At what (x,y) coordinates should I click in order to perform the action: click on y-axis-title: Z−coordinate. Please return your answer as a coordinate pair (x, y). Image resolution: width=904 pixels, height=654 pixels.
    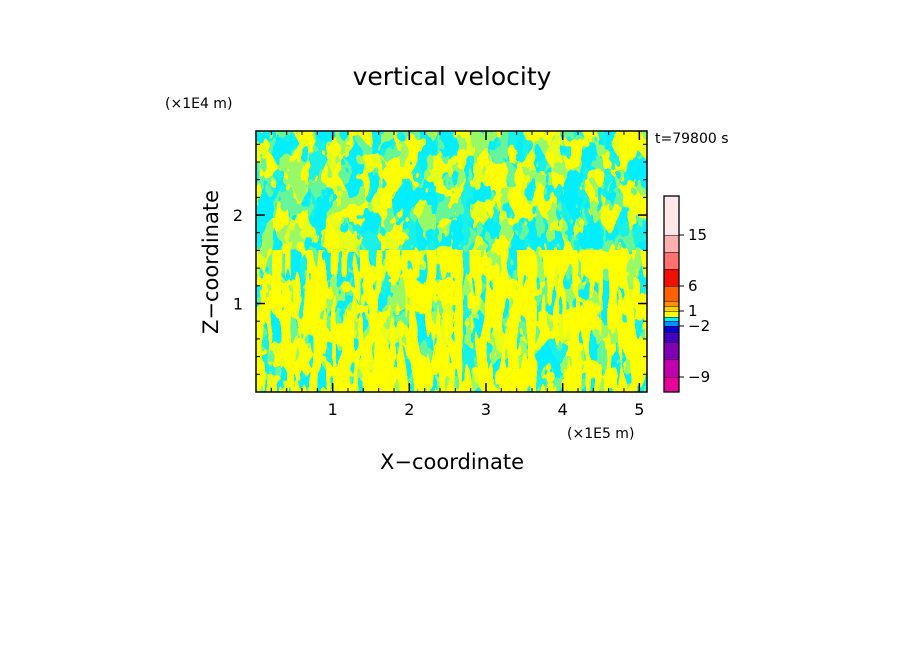
    Looking at the image, I should click on (211, 262).